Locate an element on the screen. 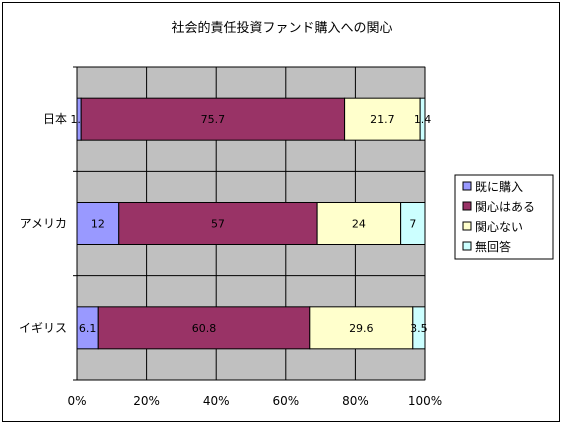 The image size is (564, 426). x-tick-label: 0% is located at coordinates (76, 401).